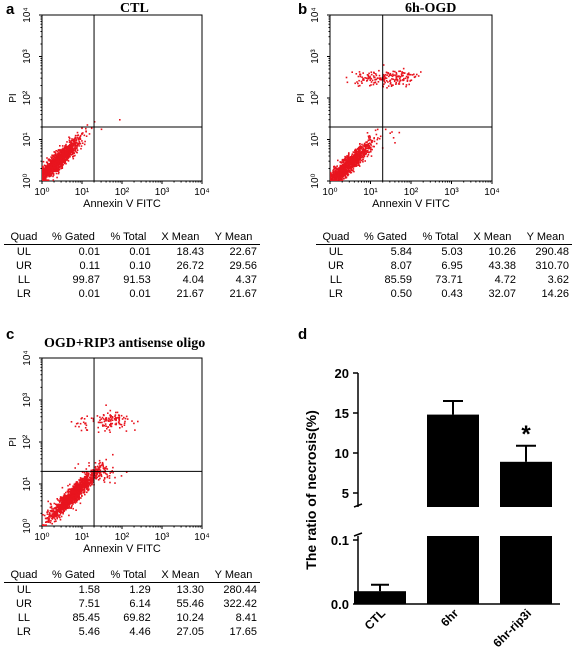 The height and width of the screenshot is (662, 581). What do you see at coordinates (27, 399) in the screenshot?
I see `y-tick-label: 10³` at bounding box center [27, 399].